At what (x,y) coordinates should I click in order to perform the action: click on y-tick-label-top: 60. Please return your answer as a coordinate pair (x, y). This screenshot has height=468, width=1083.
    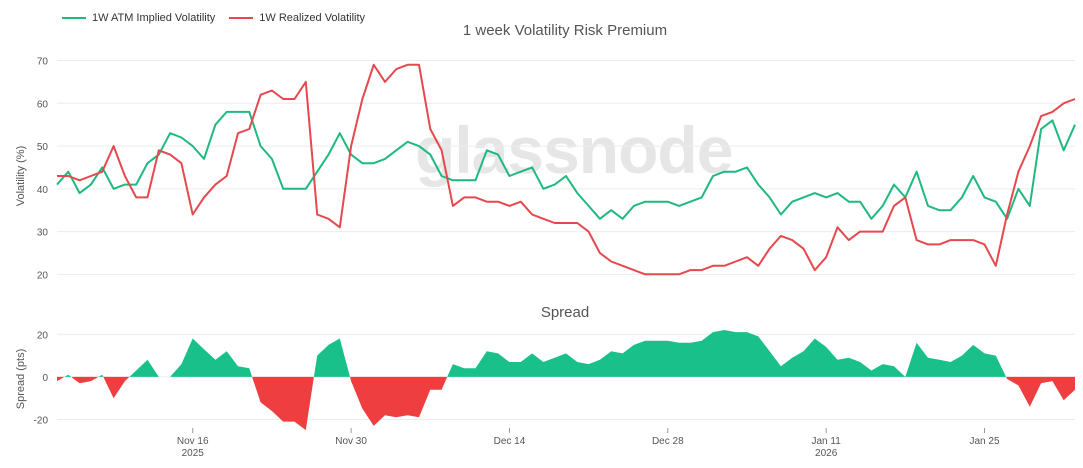
    Looking at the image, I should click on (43, 104).